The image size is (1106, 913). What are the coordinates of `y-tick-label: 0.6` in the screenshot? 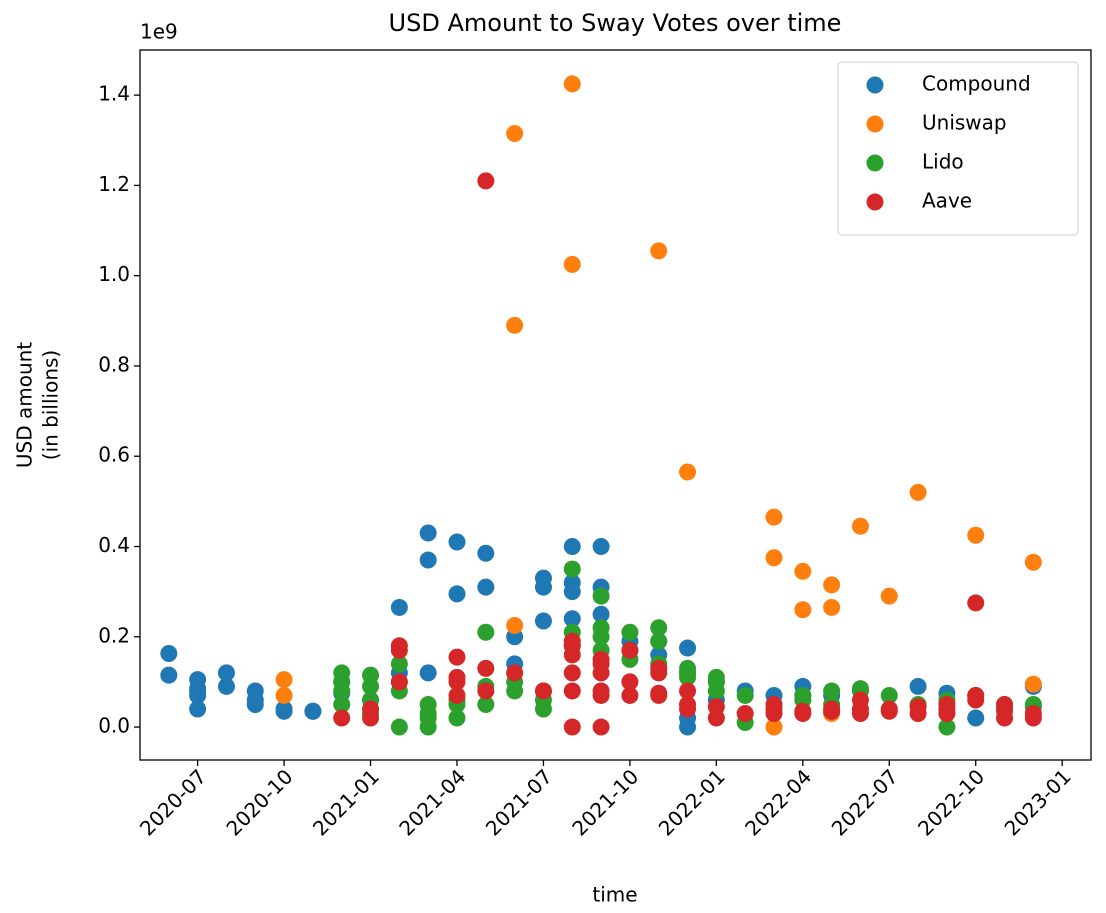 It's located at (114, 455).